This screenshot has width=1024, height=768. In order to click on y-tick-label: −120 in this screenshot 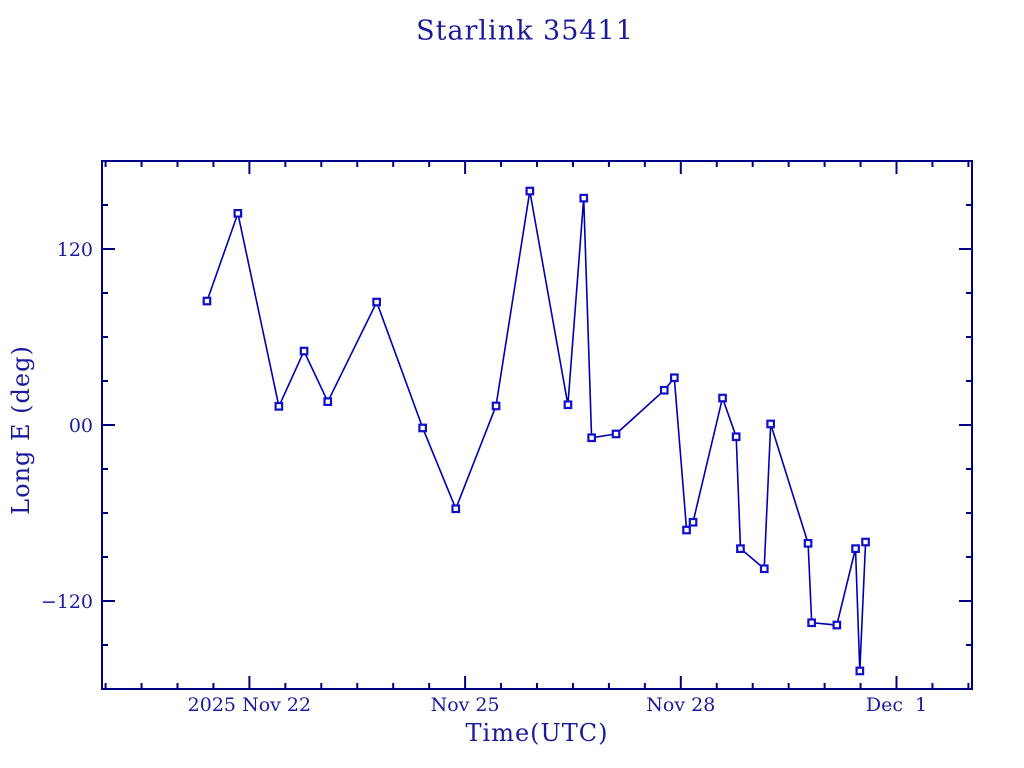, I will do `click(67, 602)`.